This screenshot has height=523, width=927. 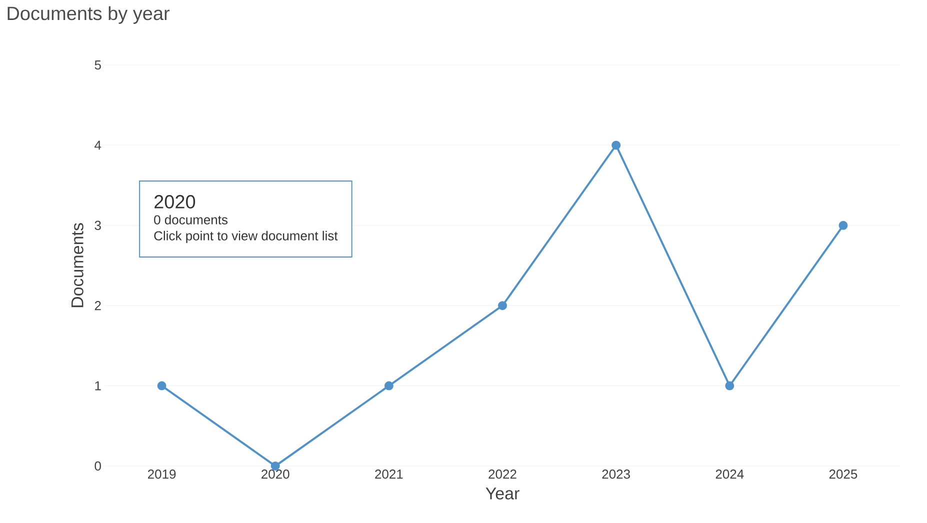 What do you see at coordinates (97, 225) in the screenshot?
I see `y-tick-label: 3` at bounding box center [97, 225].